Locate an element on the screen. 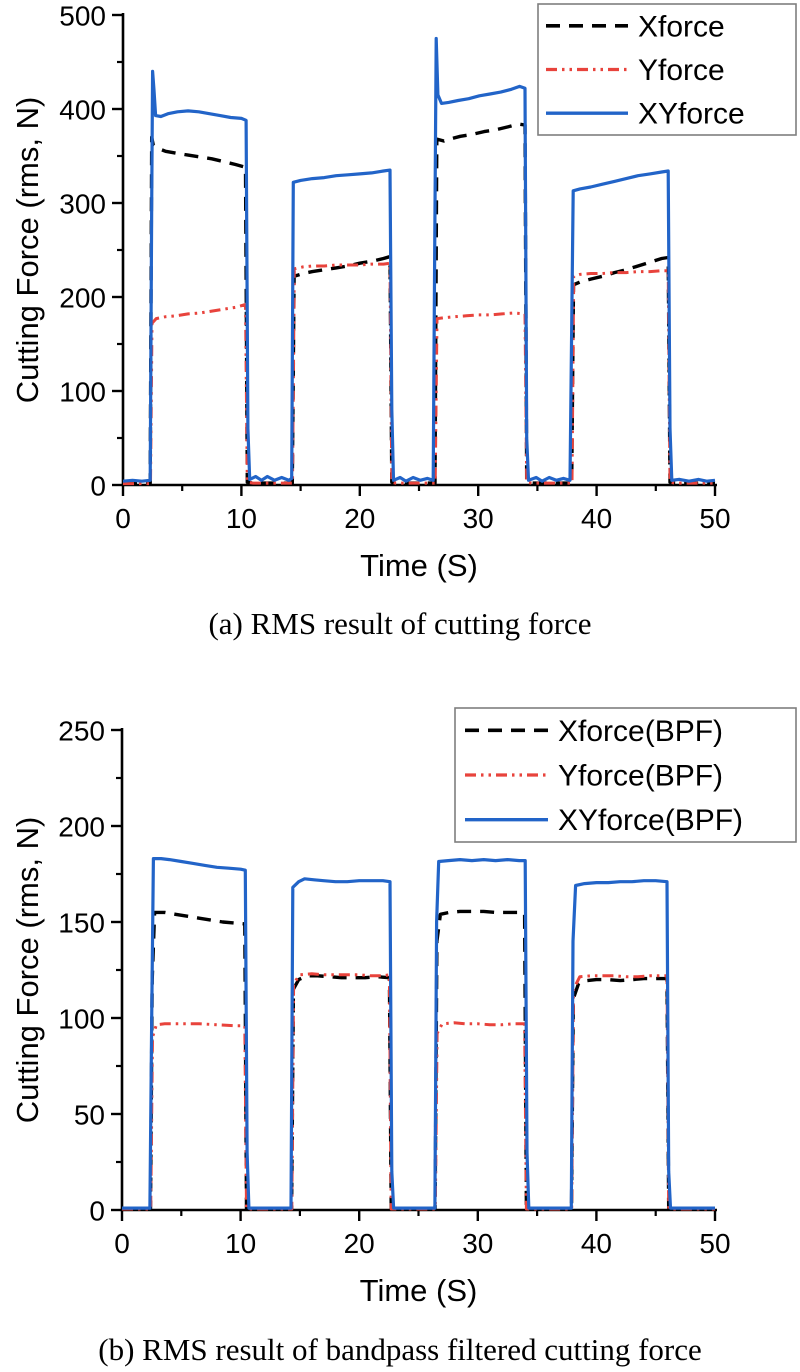 The width and height of the screenshot is (800, 1372). legend-label: Yforce is located at coordinates (681, 70).